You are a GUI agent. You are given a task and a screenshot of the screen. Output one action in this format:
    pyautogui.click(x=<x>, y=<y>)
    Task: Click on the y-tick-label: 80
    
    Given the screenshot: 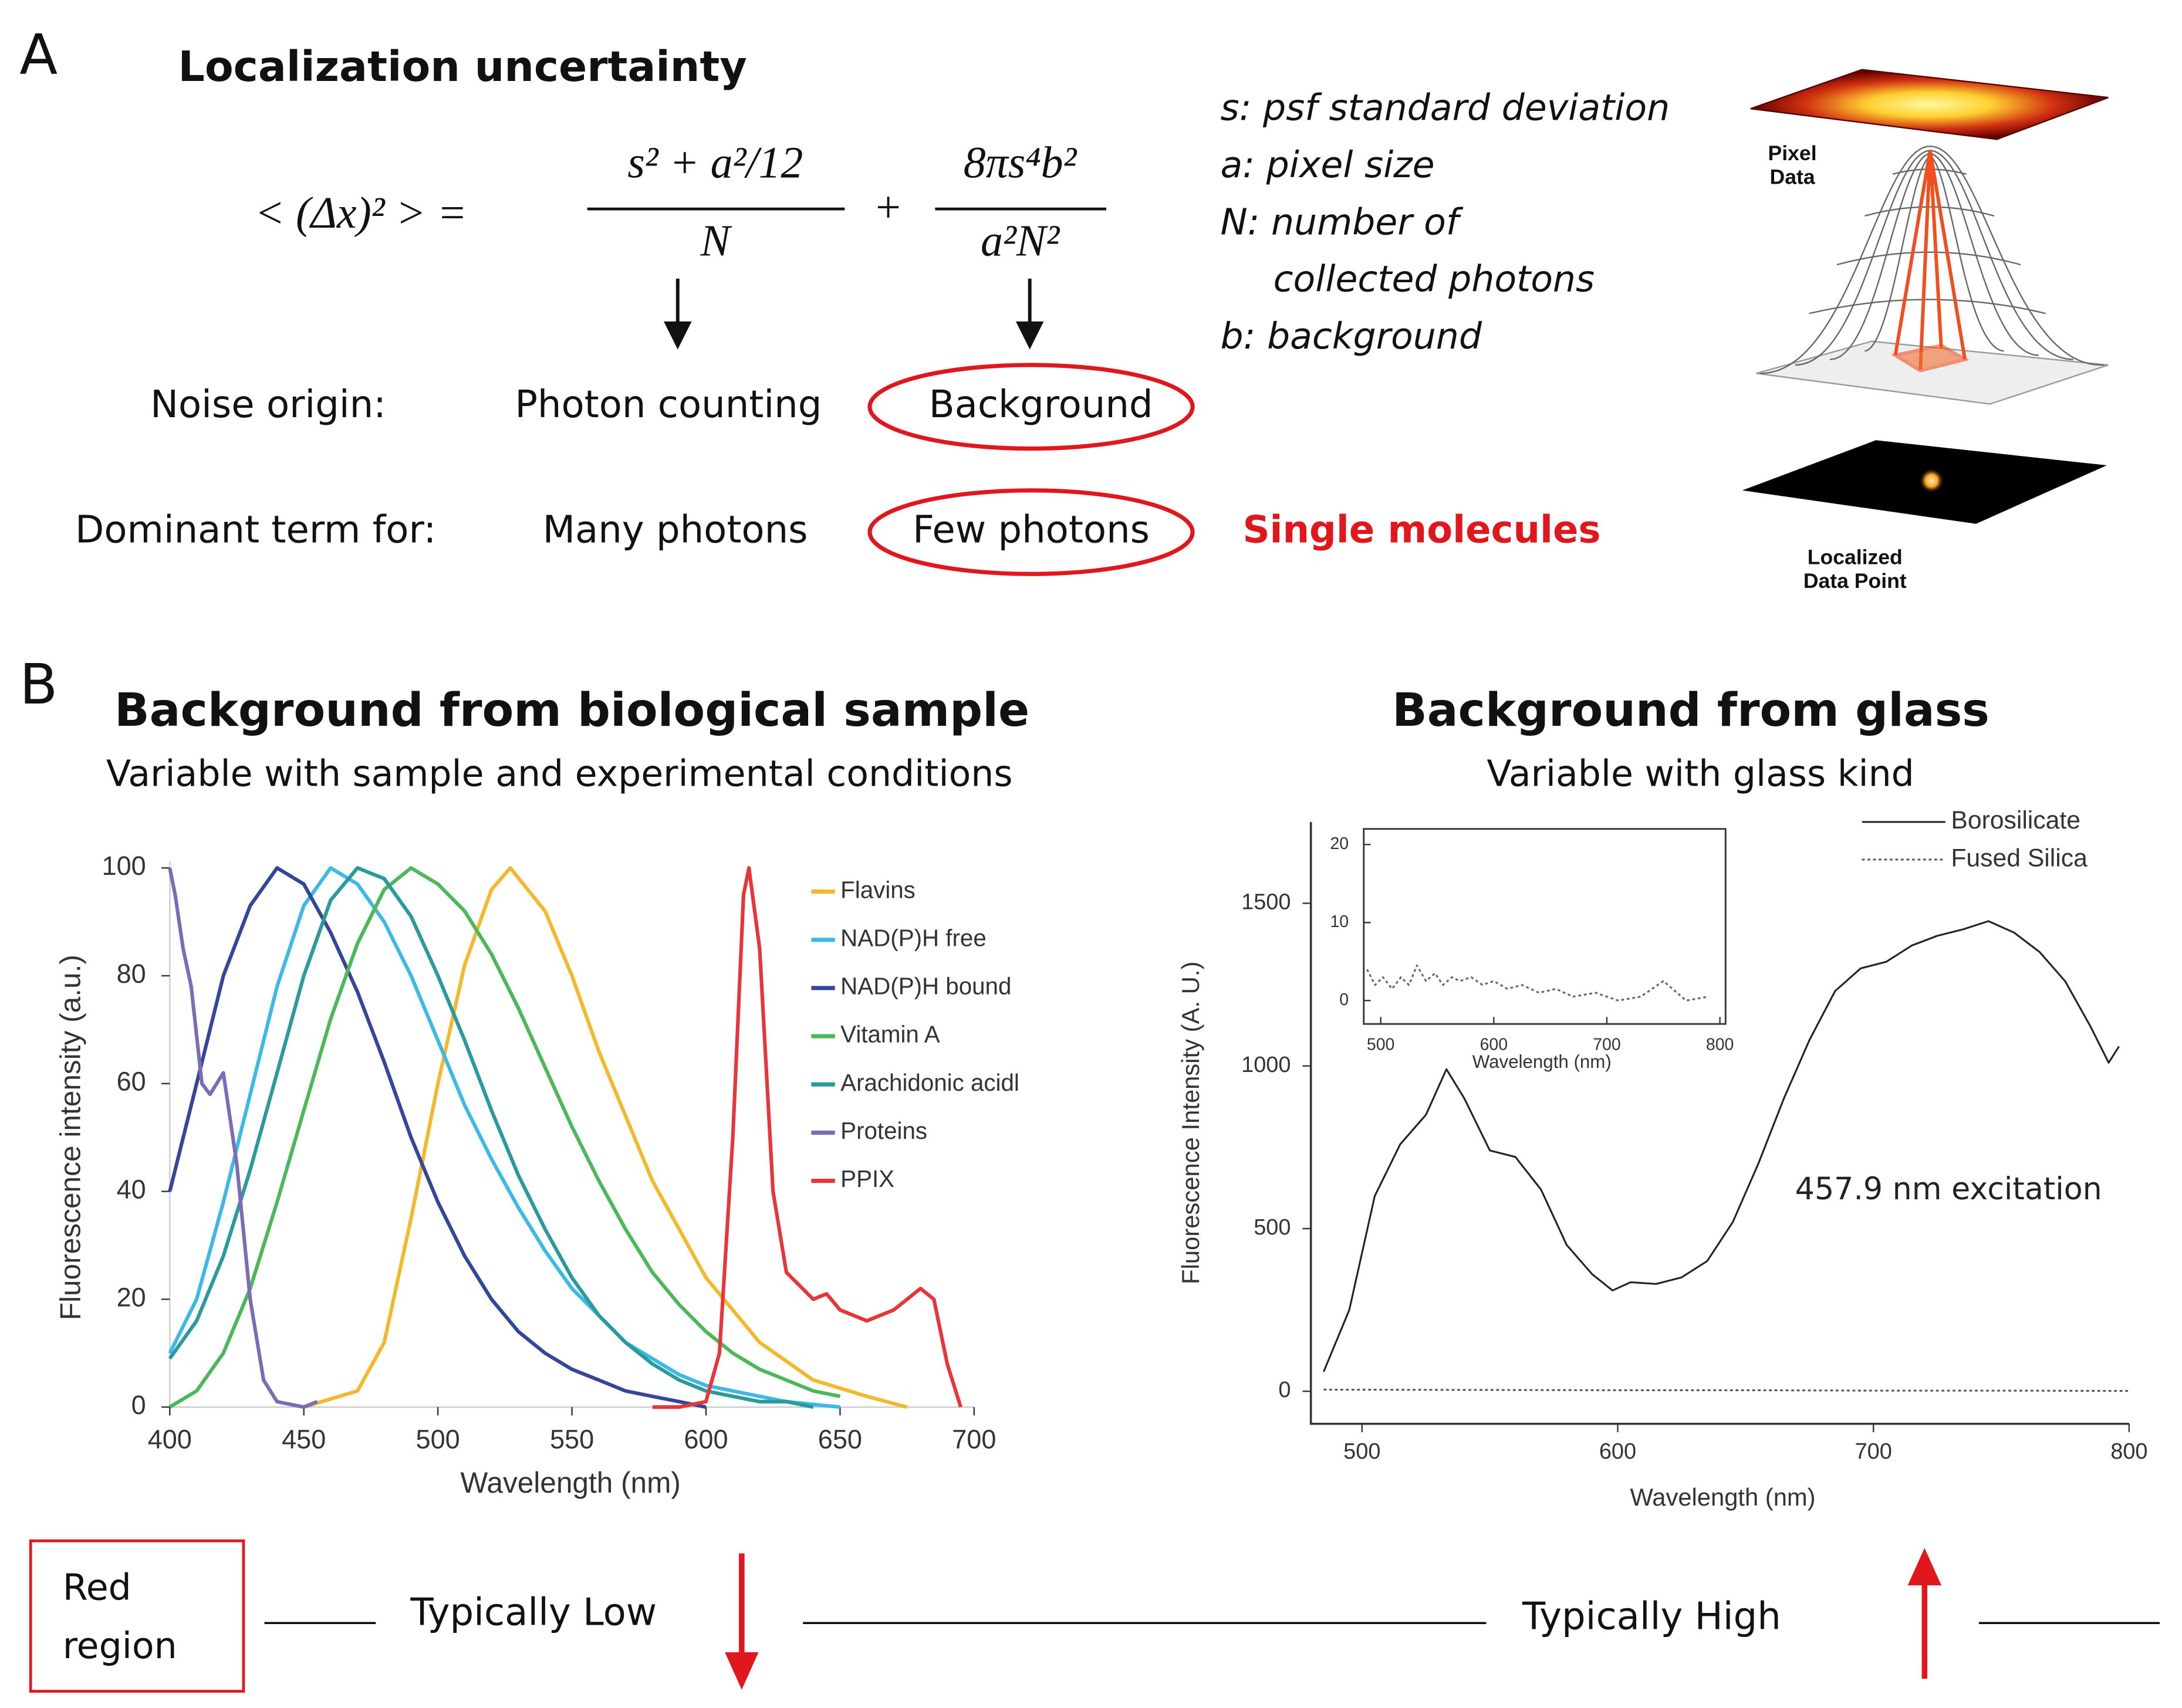 What is the action you would take?
    pyautogui.click(x=131, y=974)
    